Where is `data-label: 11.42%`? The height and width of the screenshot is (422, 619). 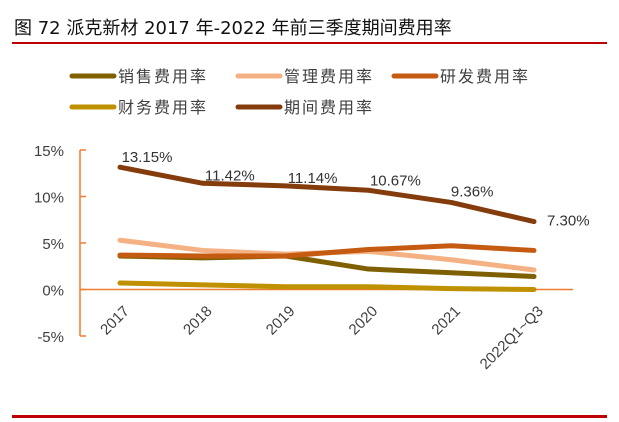 data-label: 11.42% is located at coordinates (230, 175).